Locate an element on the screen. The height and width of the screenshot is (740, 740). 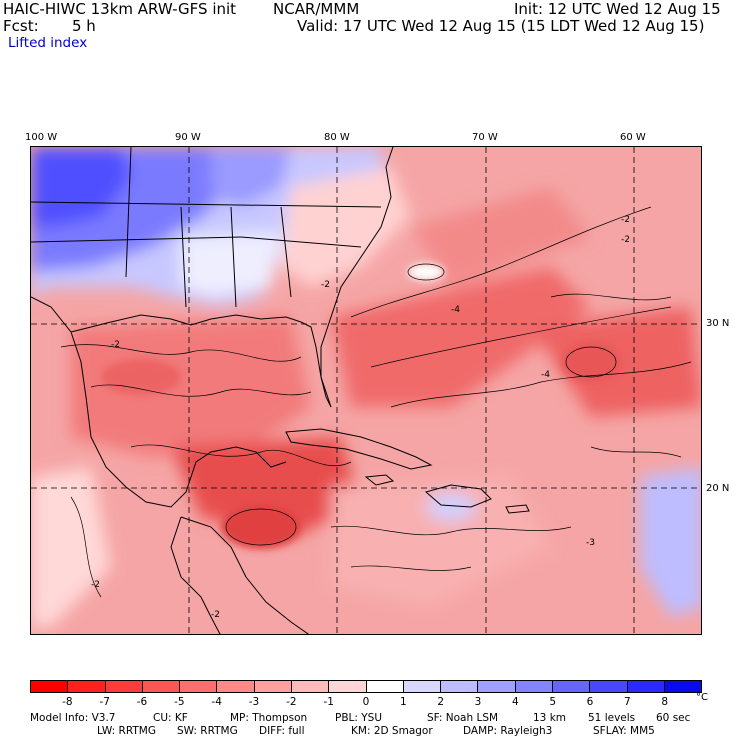
resolution: 13 km is located at coordinates (550, 718).